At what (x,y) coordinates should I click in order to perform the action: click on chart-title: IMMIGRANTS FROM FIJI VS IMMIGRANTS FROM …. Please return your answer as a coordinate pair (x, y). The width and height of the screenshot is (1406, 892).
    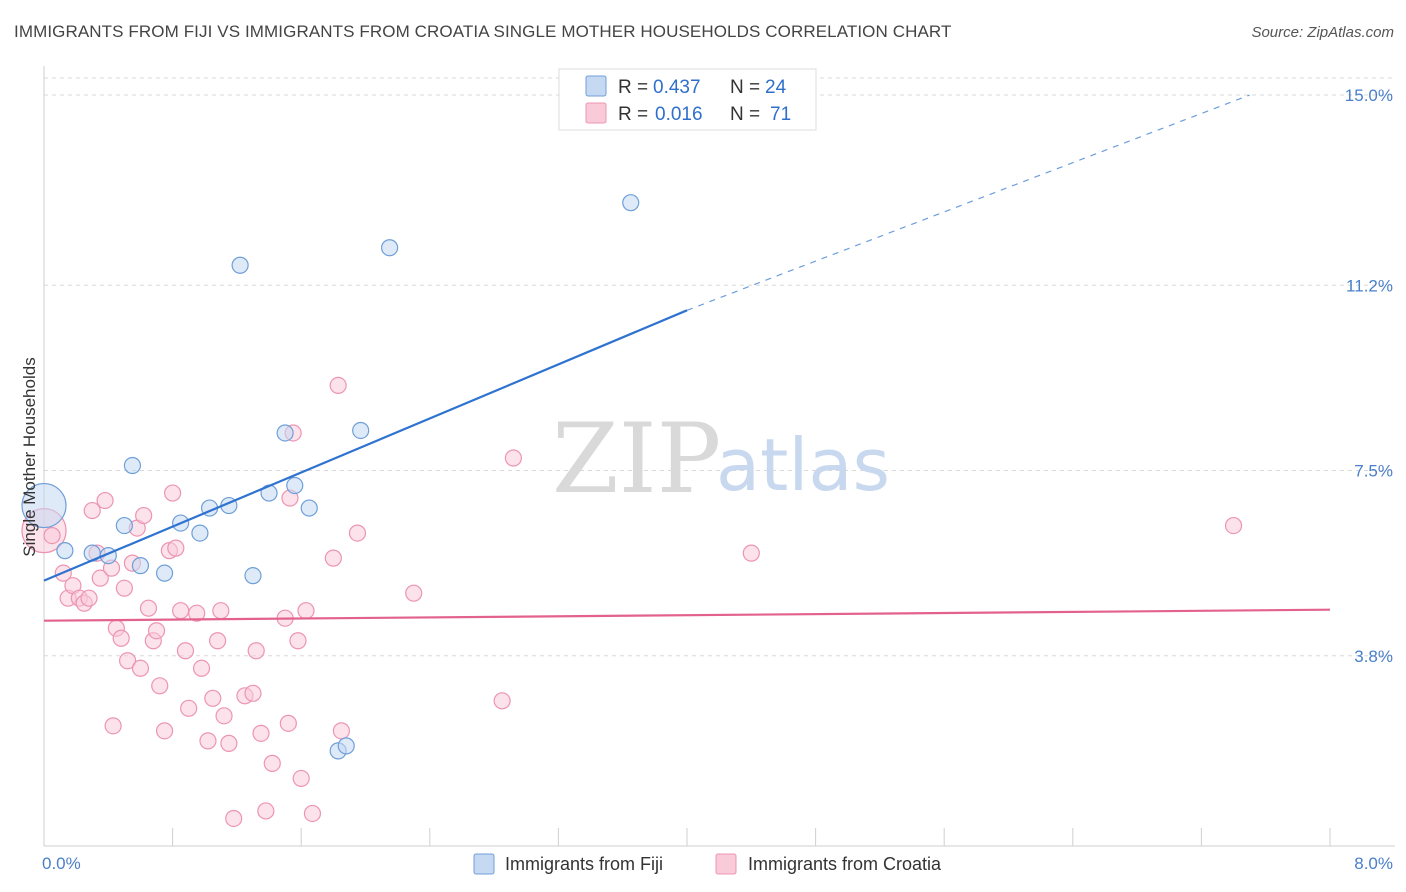
    Looking at the image, I should click on (483, 31).